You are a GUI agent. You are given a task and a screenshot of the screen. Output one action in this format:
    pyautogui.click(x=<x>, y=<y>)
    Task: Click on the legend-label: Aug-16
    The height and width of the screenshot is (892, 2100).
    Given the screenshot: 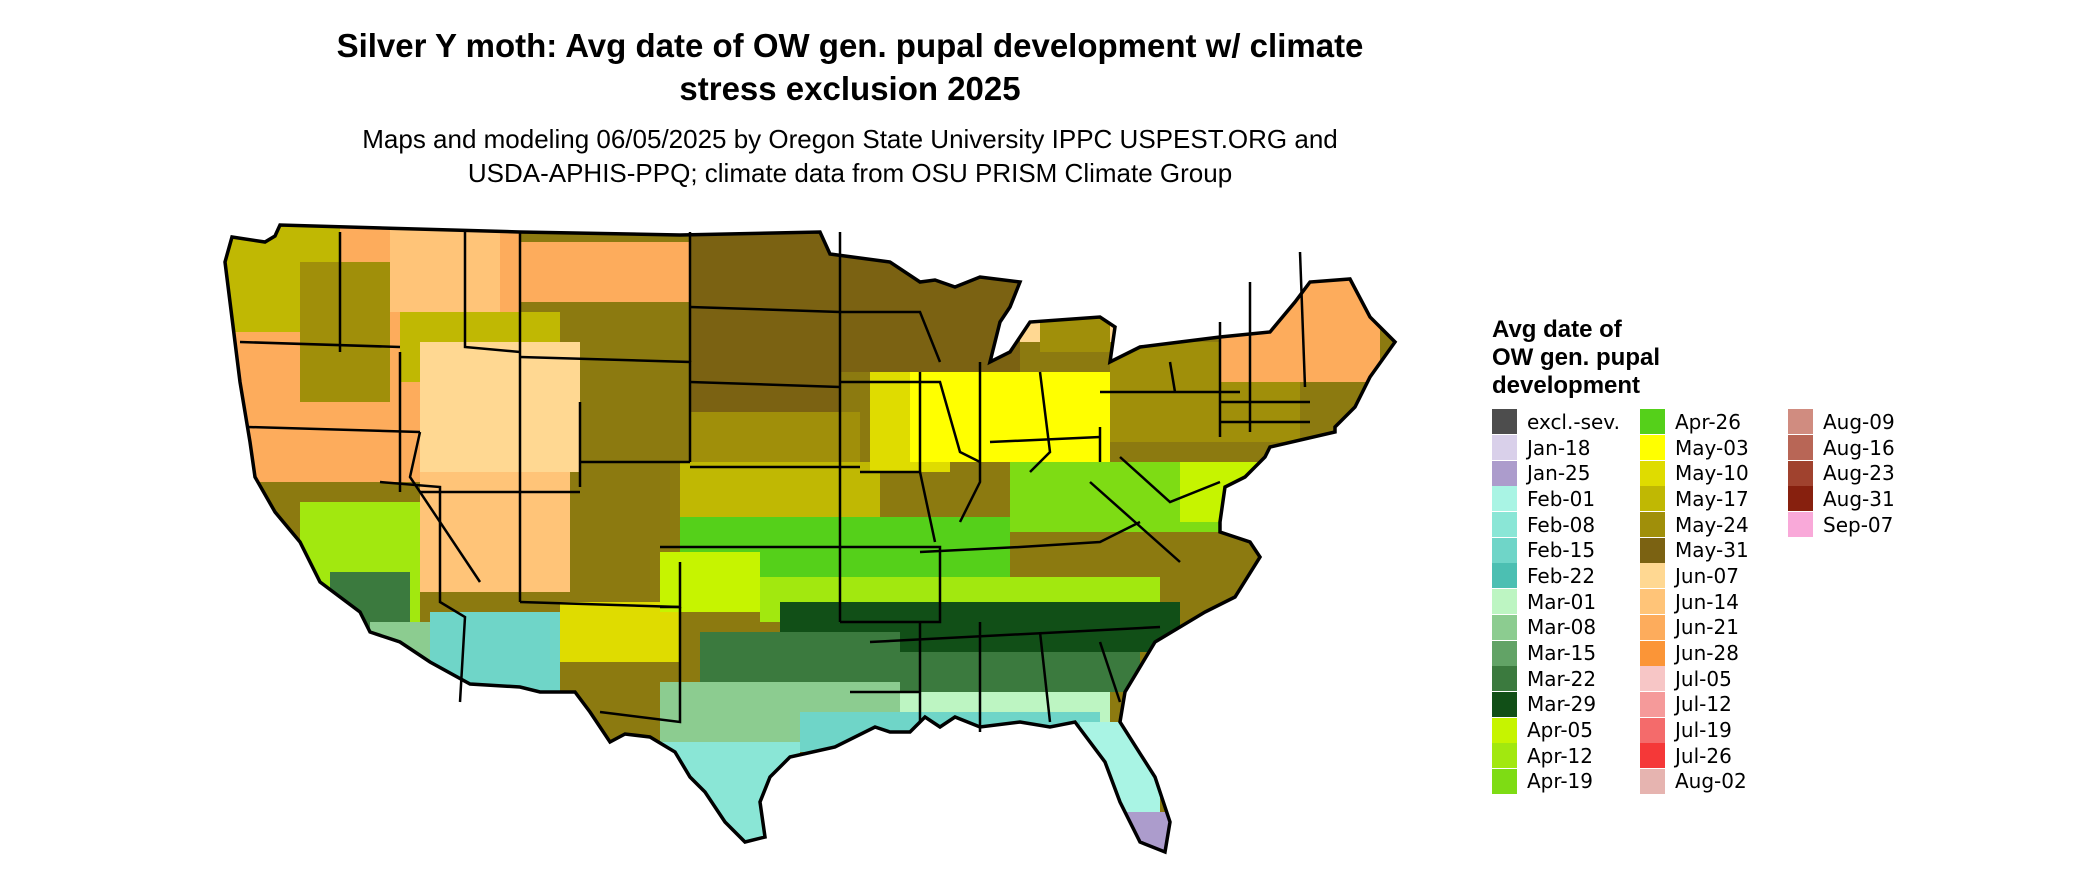 What is the action you would take?
    pyautogui.click(x=1859, y=447)
    